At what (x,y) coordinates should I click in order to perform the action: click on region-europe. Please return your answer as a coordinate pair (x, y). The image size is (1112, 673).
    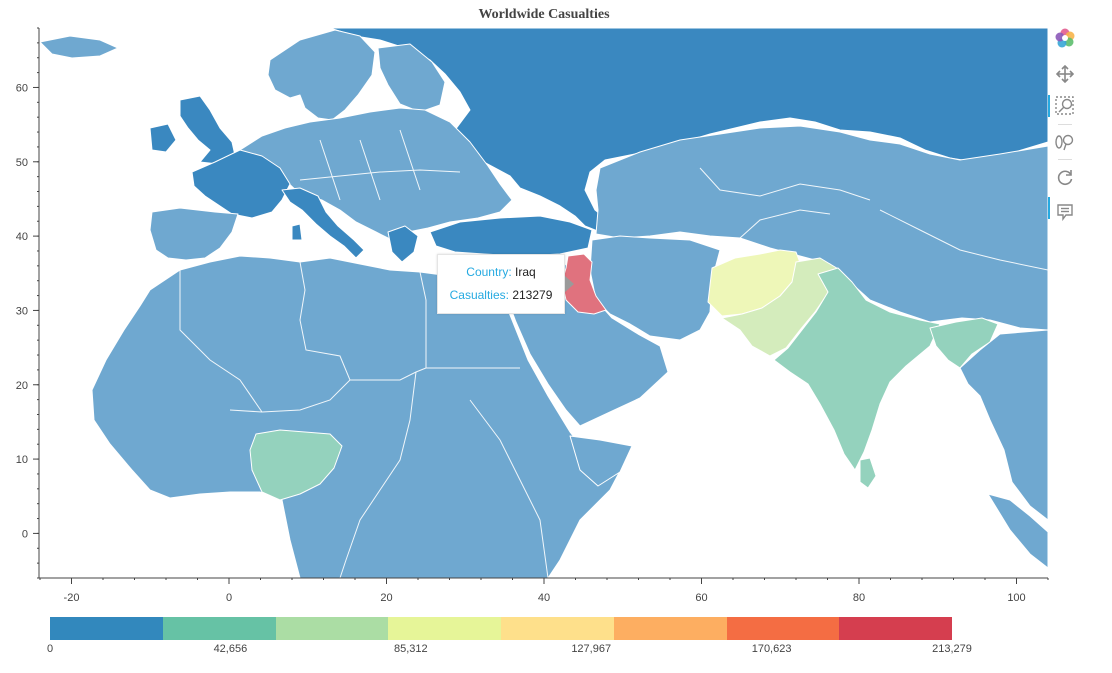
    Looking at the image, I should click on (376, 174).